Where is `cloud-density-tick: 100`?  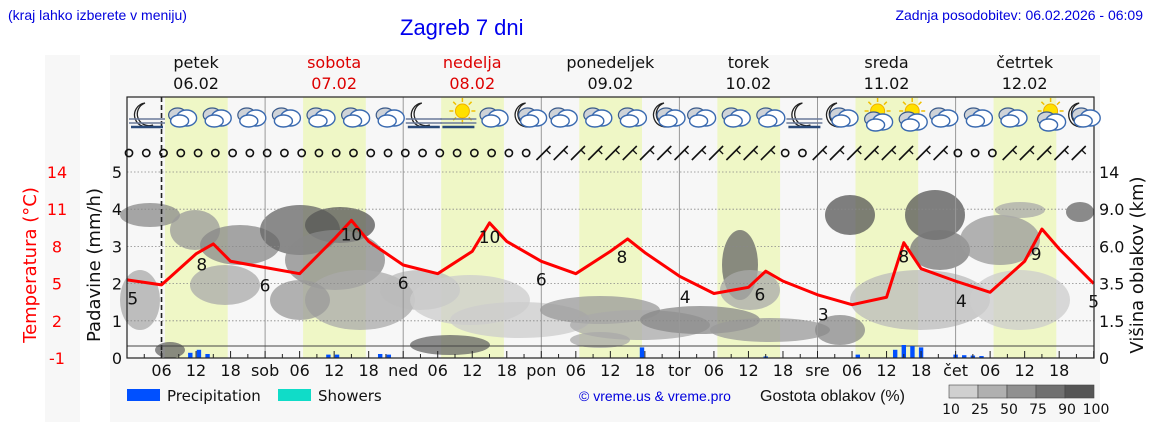
cloud-density-tick: 100 is located at coordinates (1096, 410).